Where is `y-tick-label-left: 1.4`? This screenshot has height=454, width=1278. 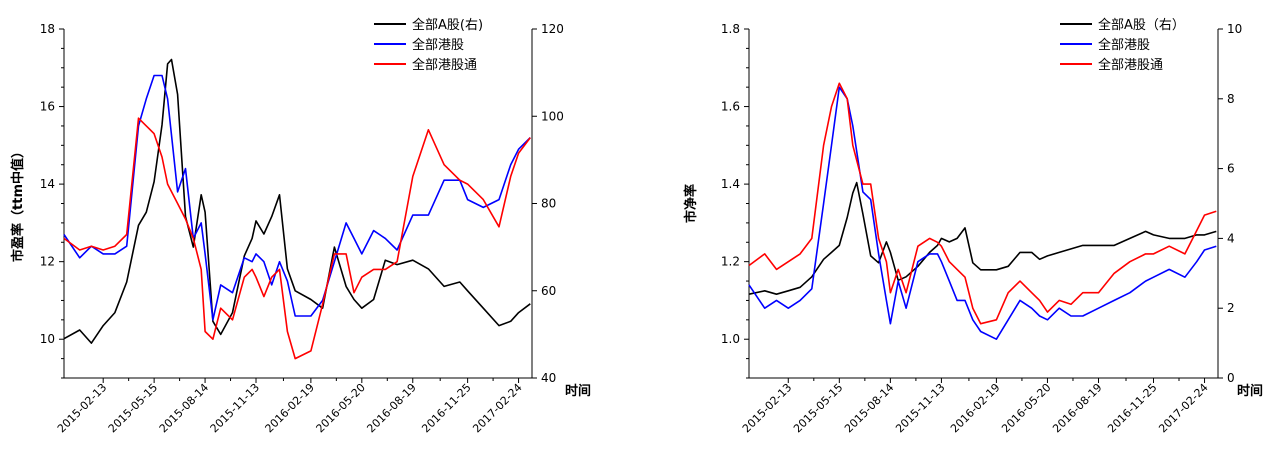
y-tick-label-left: 1.4 is located at coordinates (730, 184).